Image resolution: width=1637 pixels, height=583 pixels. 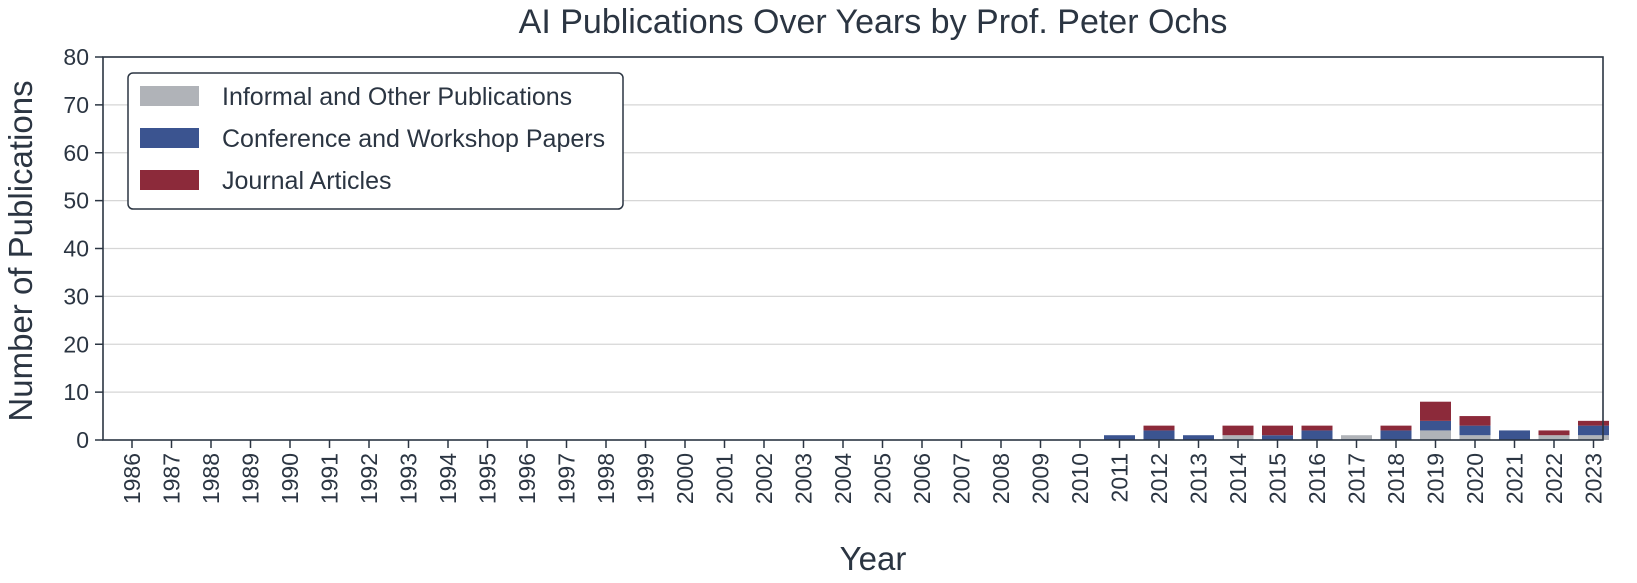 I want to click on x-tick-label: 1997, so click(x=567, y=478).